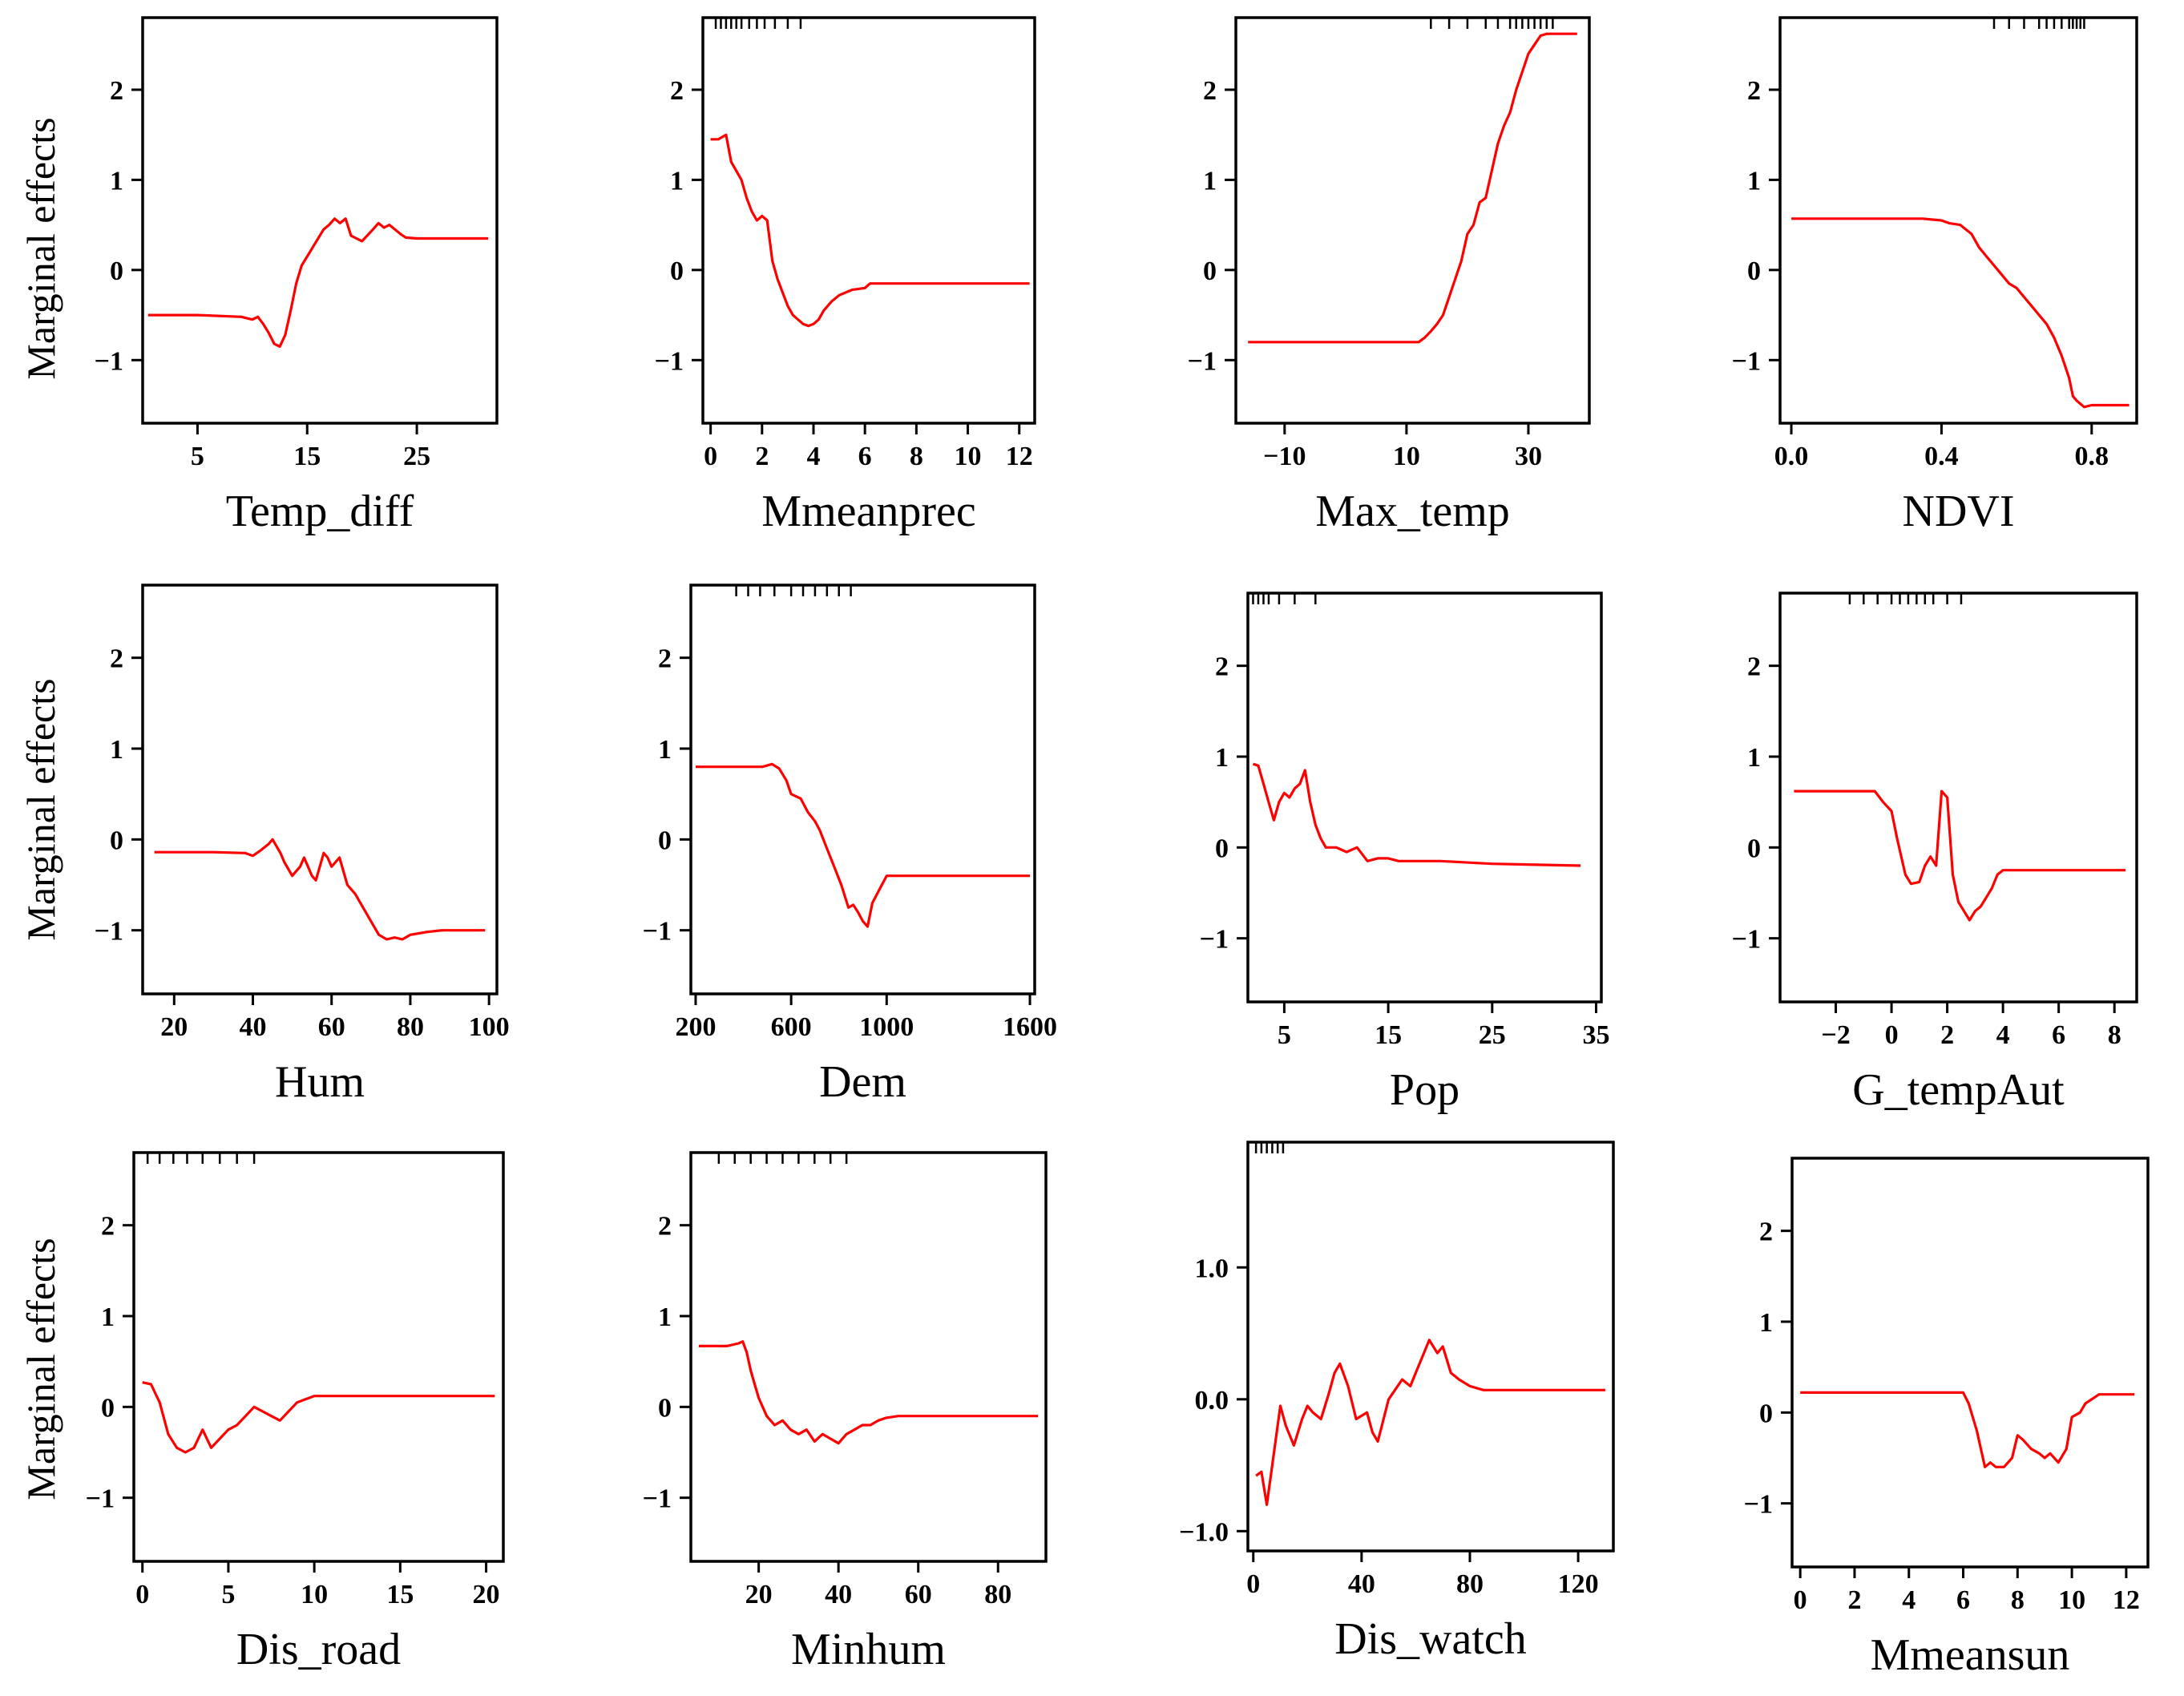 This screenshot has width=2184, height=1696. What do you see at coordinates (814, 456) in the screenshot?
I see `x-tick-label: 4` at bounding box center [814, 456].